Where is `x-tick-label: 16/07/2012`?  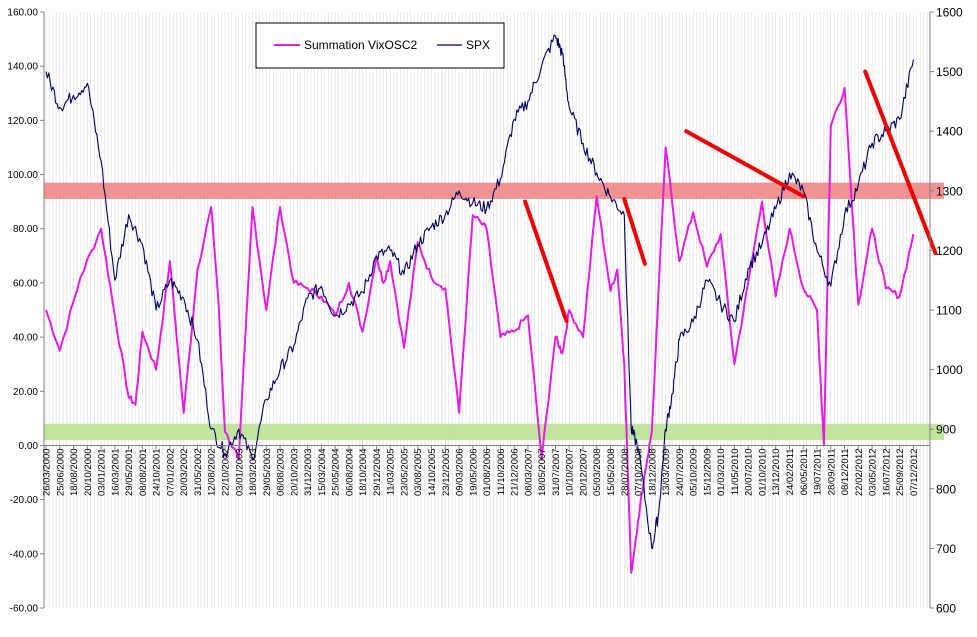
x-tick-label: 16/07/2012 is located at coordinates (886, 472).